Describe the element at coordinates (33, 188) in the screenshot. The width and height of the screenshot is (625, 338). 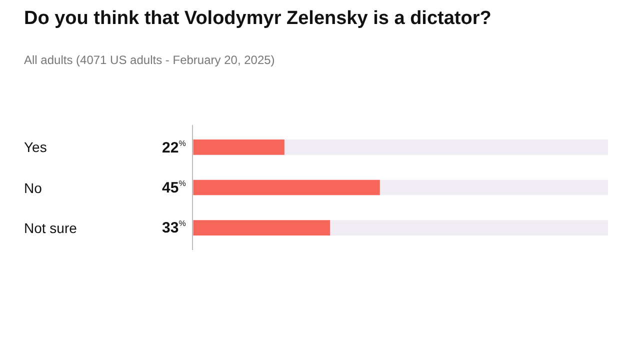
I see `y-tick-label: No` at that location.